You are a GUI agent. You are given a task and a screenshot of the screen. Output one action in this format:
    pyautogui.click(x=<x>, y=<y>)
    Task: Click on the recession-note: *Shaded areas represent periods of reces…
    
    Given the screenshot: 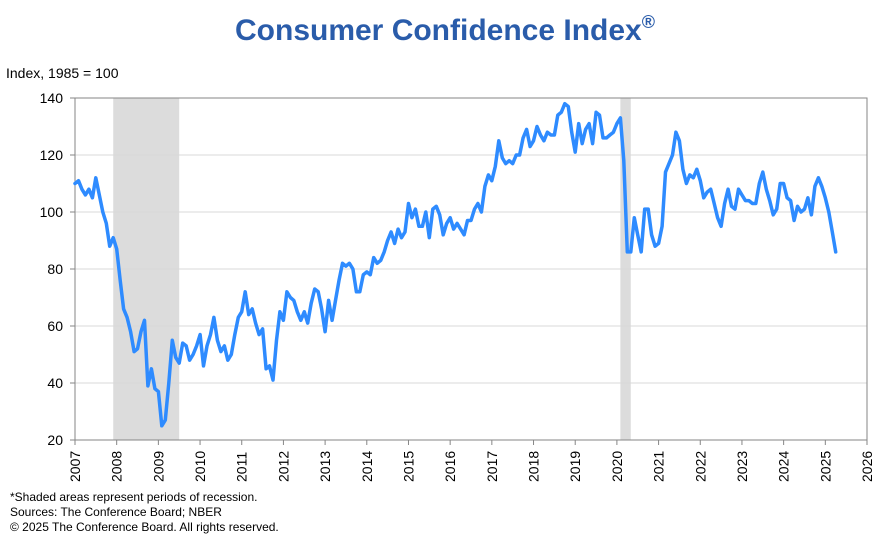 What is the action you would take?
    pyautogui.click(x=134, y=497)
    